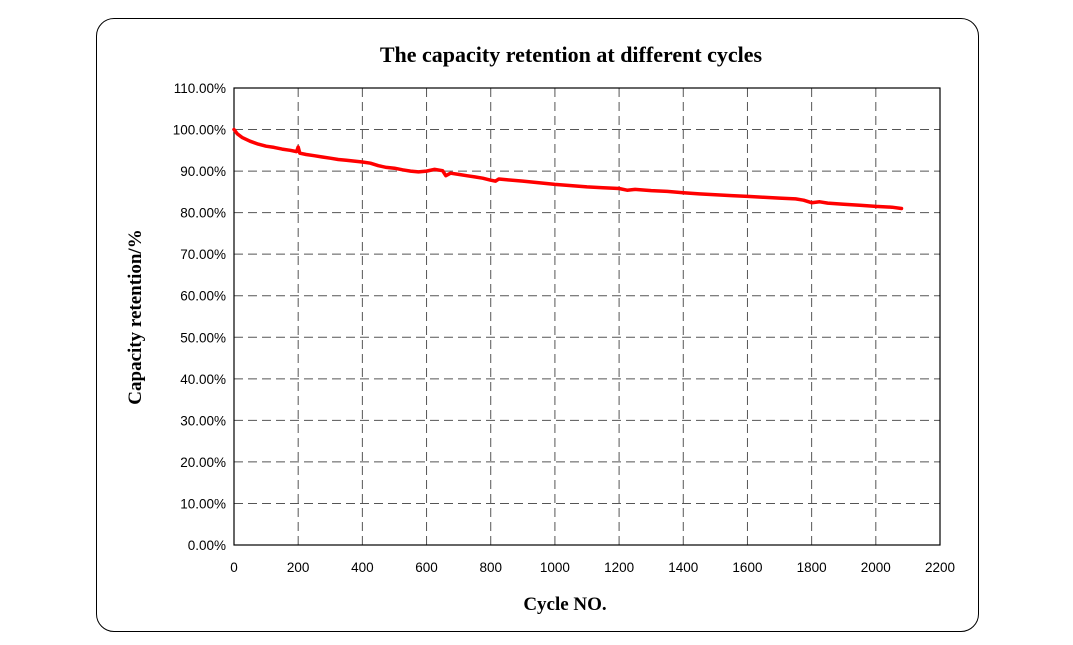 The image size is (1073, 645). Describe the element at coordinates (490, 567) in the screenshot. I see `x-tick-label: 800` at that location.